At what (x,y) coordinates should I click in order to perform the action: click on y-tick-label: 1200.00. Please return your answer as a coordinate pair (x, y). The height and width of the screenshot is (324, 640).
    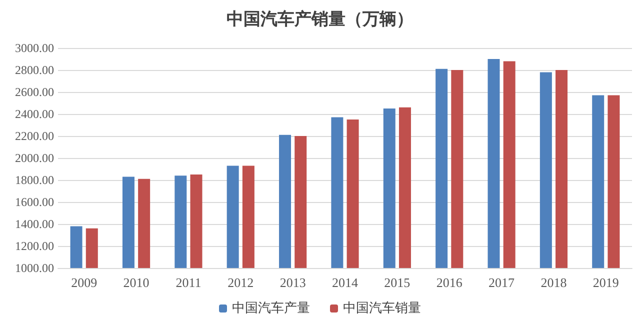
    Looking at the image, I should click on (34, 246).